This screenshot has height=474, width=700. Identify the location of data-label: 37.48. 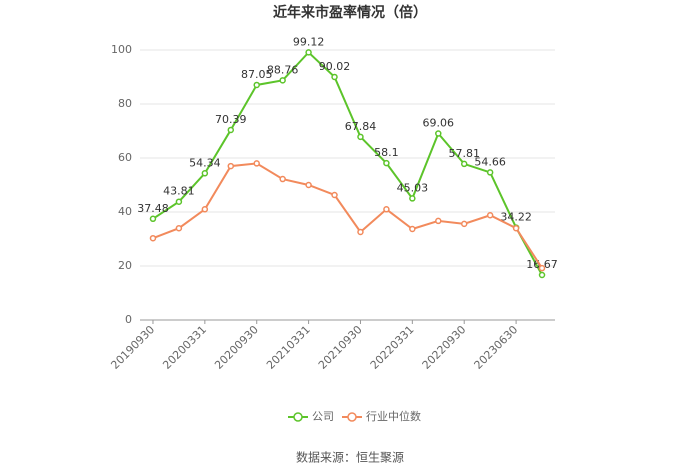
(153, 208).